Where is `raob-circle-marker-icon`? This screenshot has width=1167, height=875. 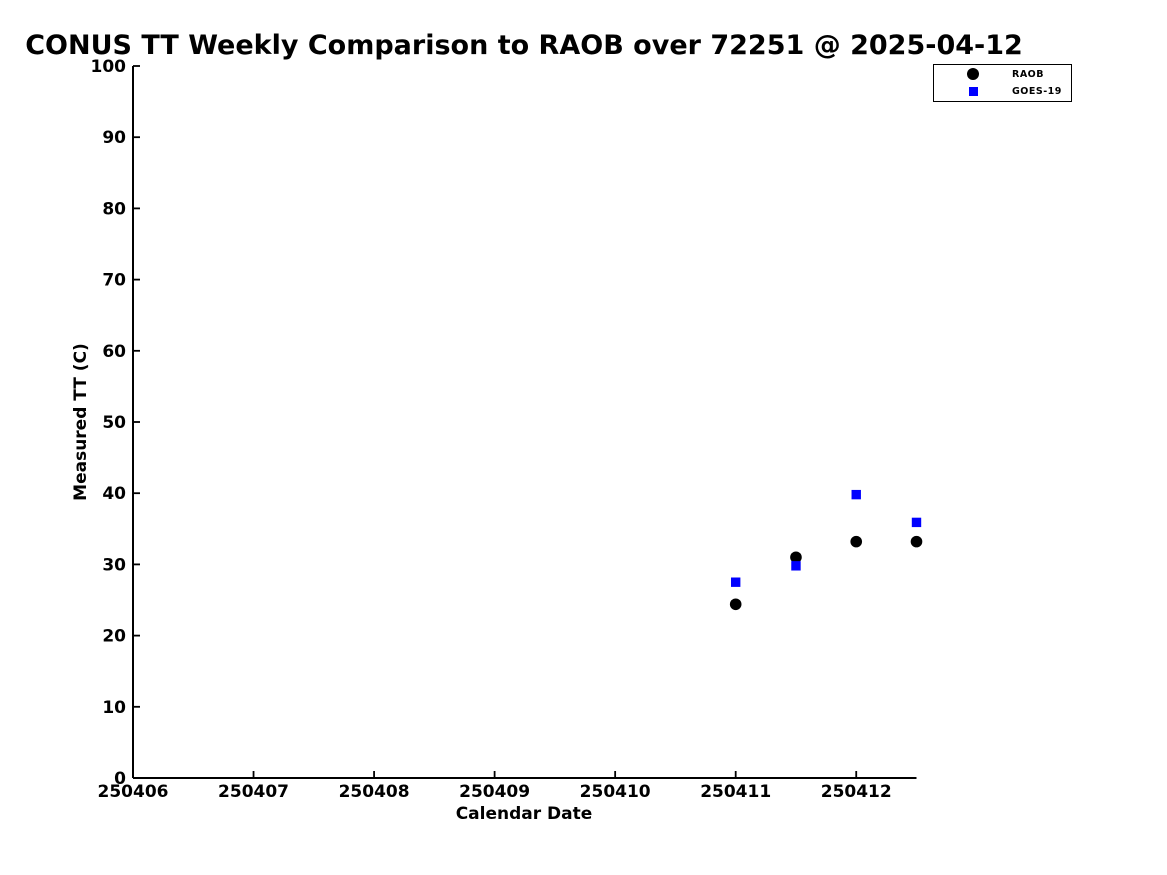
raob-circle-marker-icon is located at coordinates (973, 74).